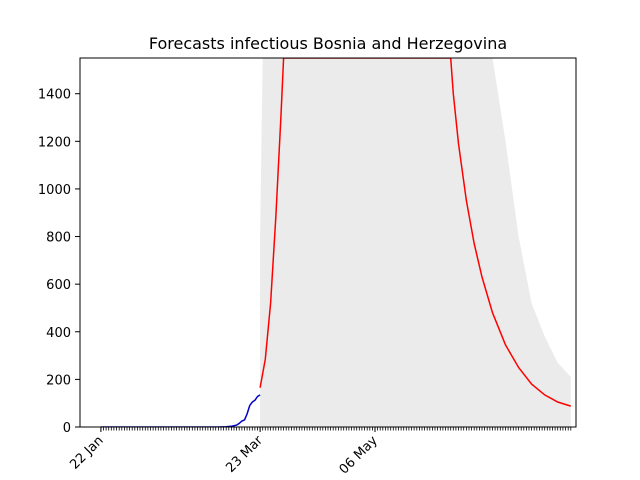  Describe the element at coordinates (67, 428) in the screenshot. I see `y-tick-label: 0` at that location.